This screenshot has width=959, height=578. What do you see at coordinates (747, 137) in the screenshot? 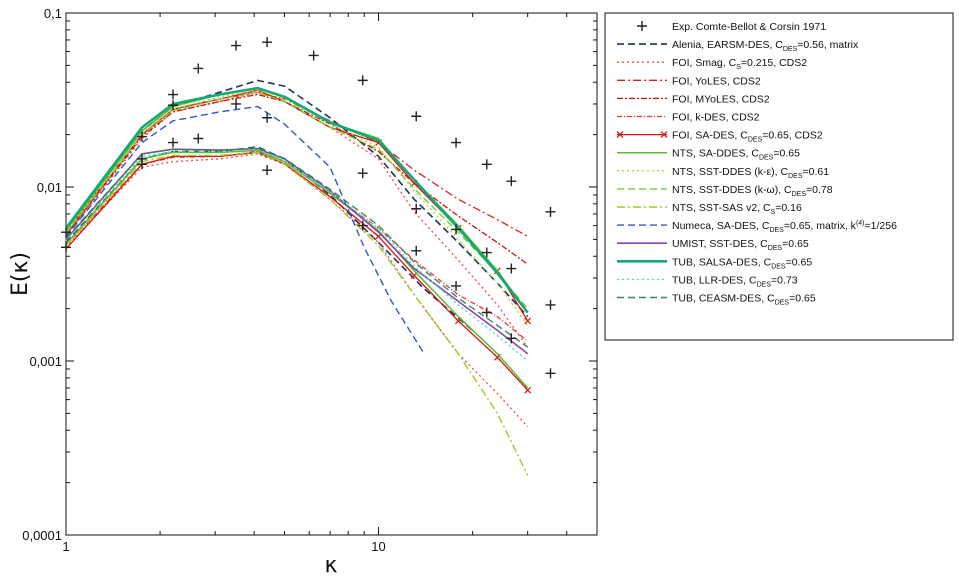
I see `legend-label: FOI, SA-DES, CDES=0.65, CDS2` at bounding box center [747, 137].